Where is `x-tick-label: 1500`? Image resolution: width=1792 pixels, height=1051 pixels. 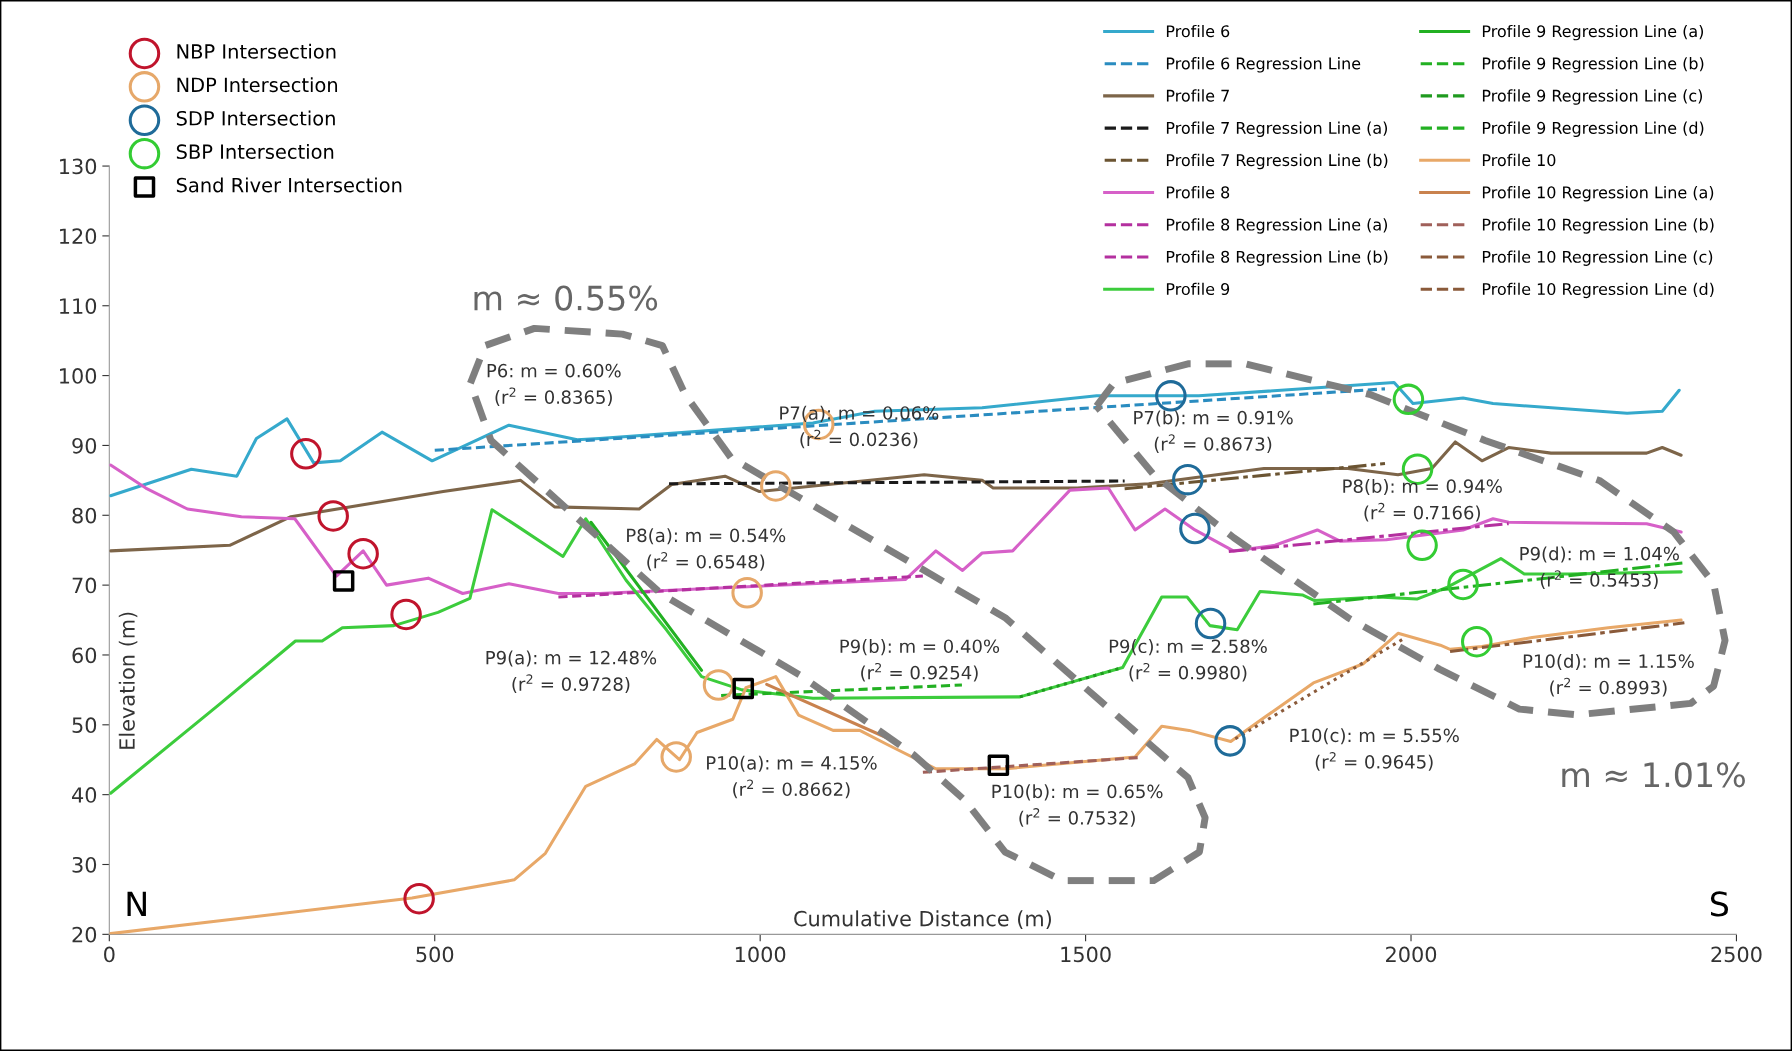 x-tick-label: 1500 is located at coordinates (1086, 954).